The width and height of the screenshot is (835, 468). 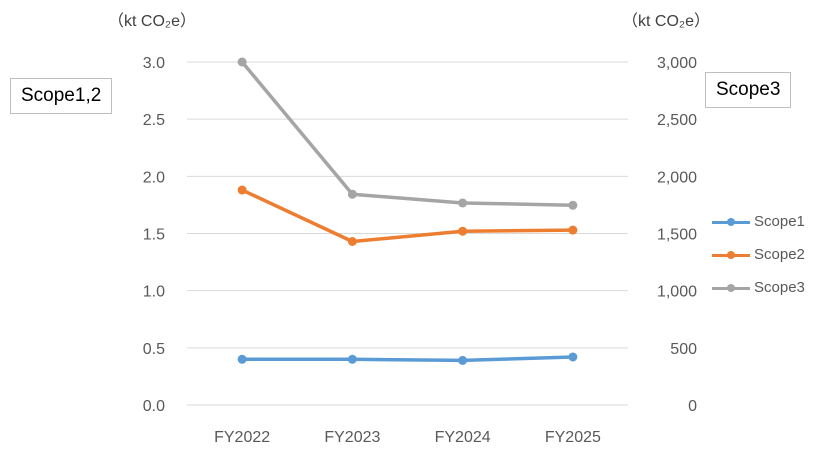 I want to click on right-tick-label: 1,000, so click(x=677, y=292).